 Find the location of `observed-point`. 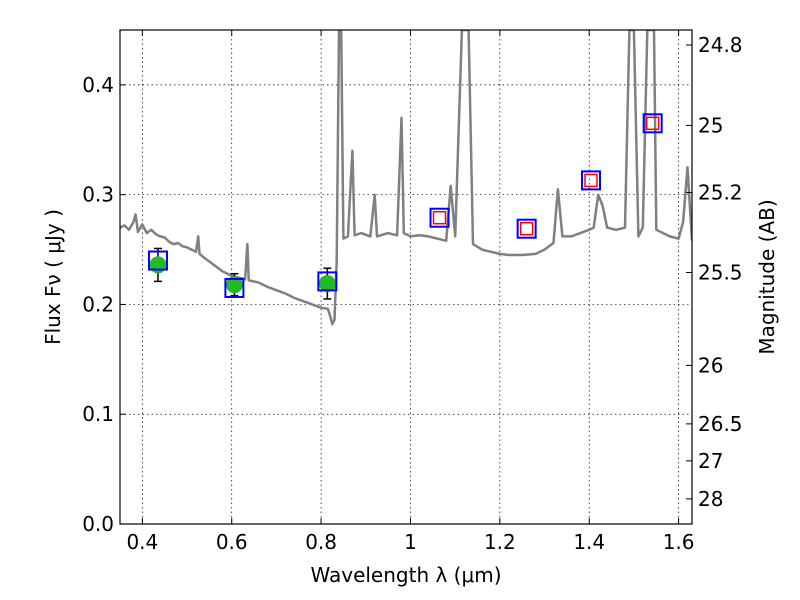

observed-point is located at coordinates (327, 284).